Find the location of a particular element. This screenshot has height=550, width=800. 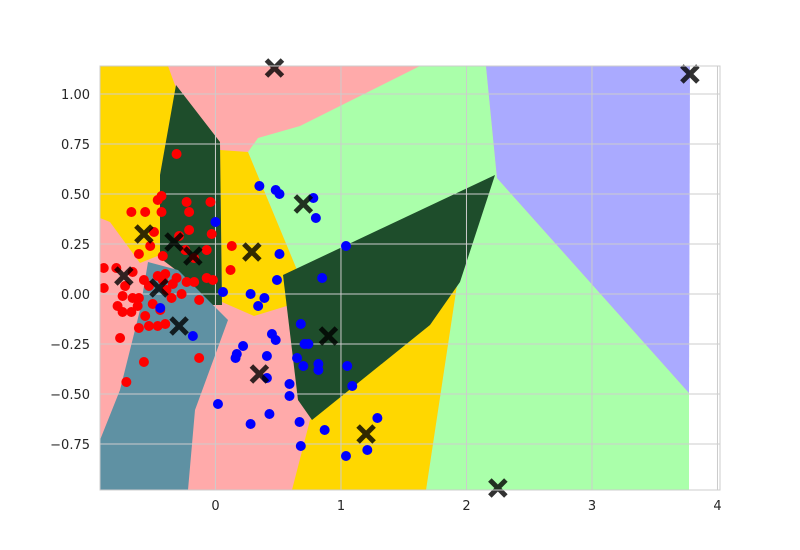

y-axis-ticks: 1.00 0.75 0.50 0.25 0.00 −0.25 −0.50 −0.75 is located at coordinates (70, 270).